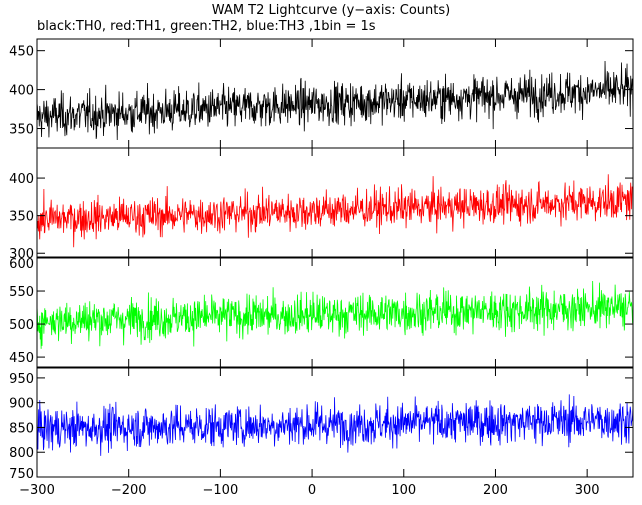  I want to click on x-tick-label: 200, so click(495, 490).